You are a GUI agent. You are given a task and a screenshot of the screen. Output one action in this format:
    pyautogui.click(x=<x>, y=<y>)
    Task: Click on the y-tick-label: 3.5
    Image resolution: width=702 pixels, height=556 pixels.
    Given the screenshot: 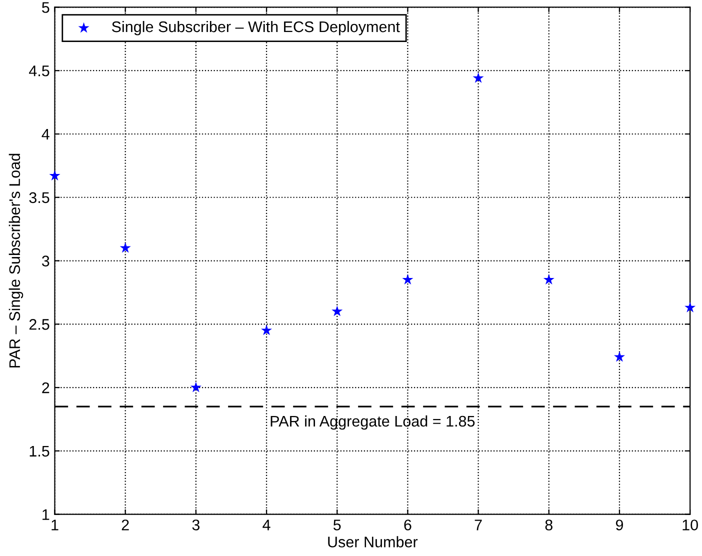 What is the action you would take?
    pyautogui.click(x=39, y=198)
    